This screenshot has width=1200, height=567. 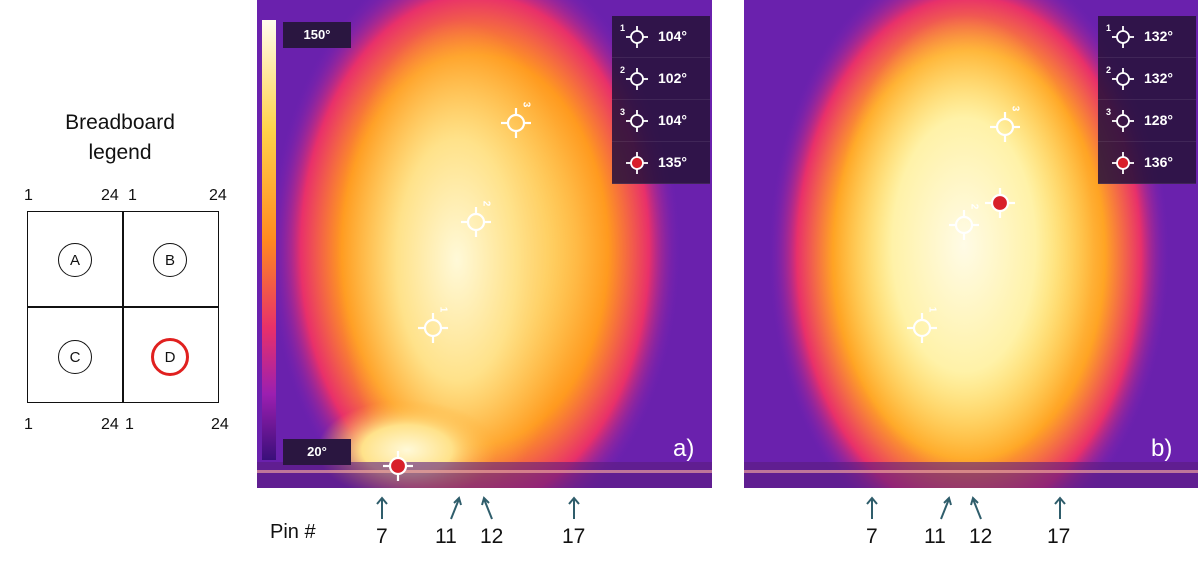 I want to click on section-c-circle: C, so click(x=75, y=357).